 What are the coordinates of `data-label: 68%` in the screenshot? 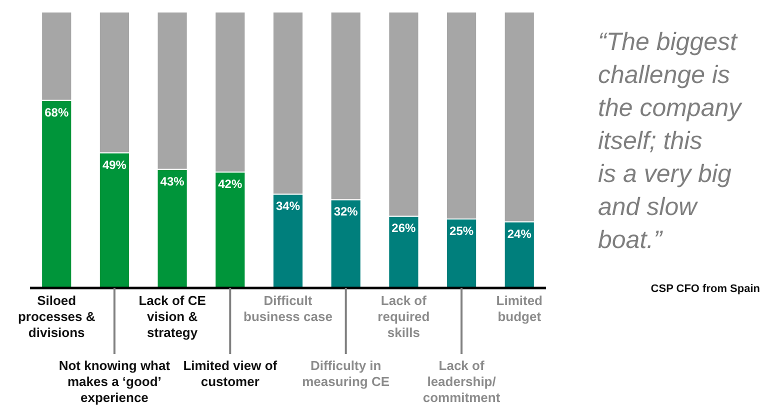 It's located at (56, 112).